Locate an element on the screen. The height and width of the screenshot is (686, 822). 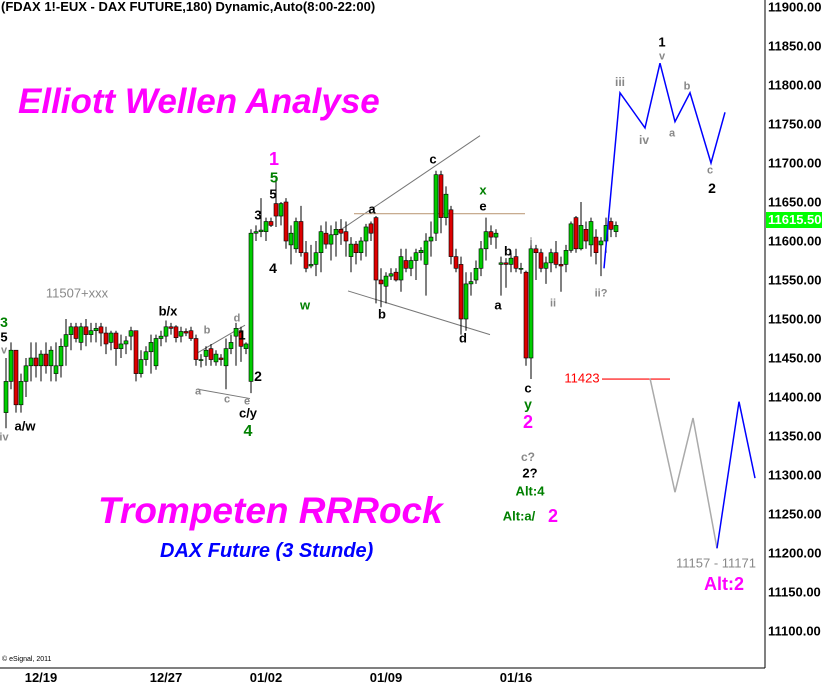
y-tick-label: 11150.00 is located at coordinates (794, 592).